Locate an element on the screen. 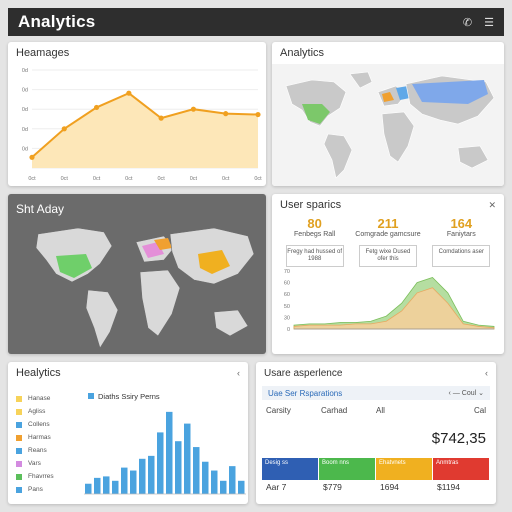 Image resolution: width=512 pixels, height=512 pixels. close-icon: ✕ is located at coordinates (492, 204).